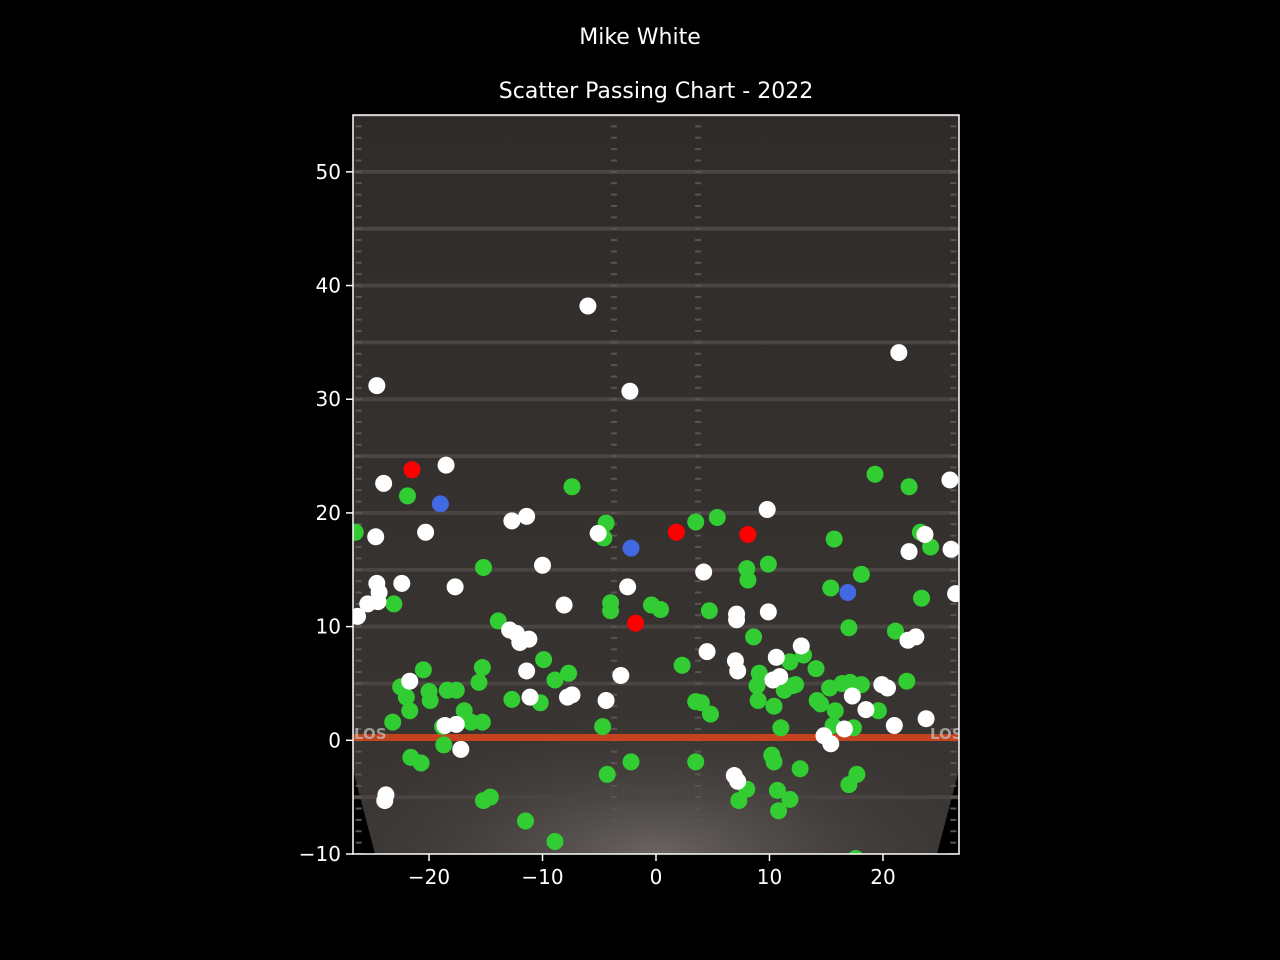 This screenshot has height=960, width=1280. Describe the element at coordinates (370, 734) in the screenshot. I see `los-label-left: LOS` at that location.